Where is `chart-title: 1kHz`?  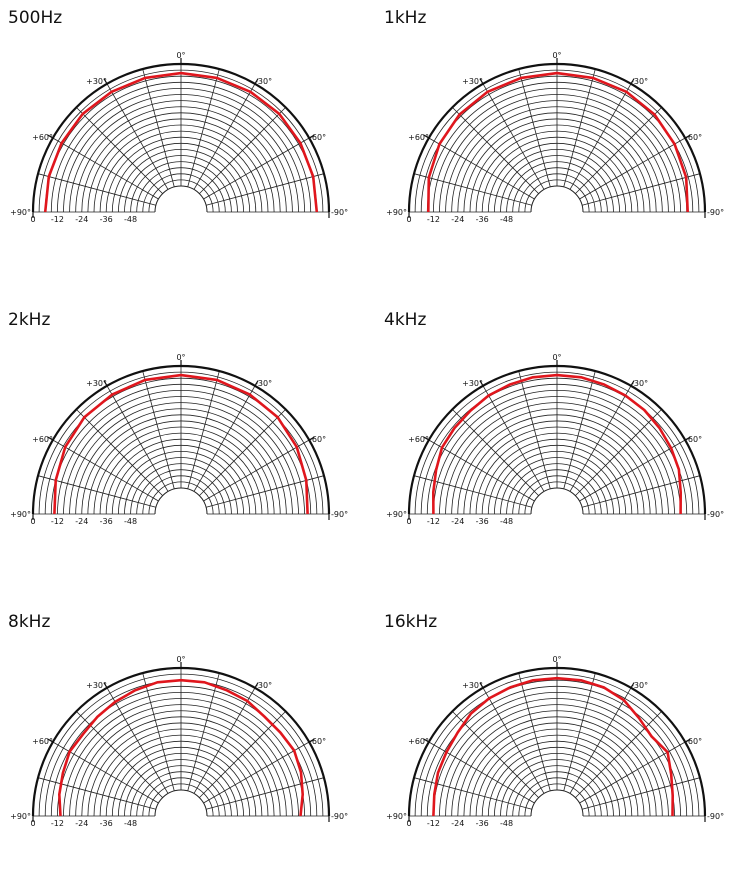 chart-title: 1kHz is located at coordinates (405, 18).